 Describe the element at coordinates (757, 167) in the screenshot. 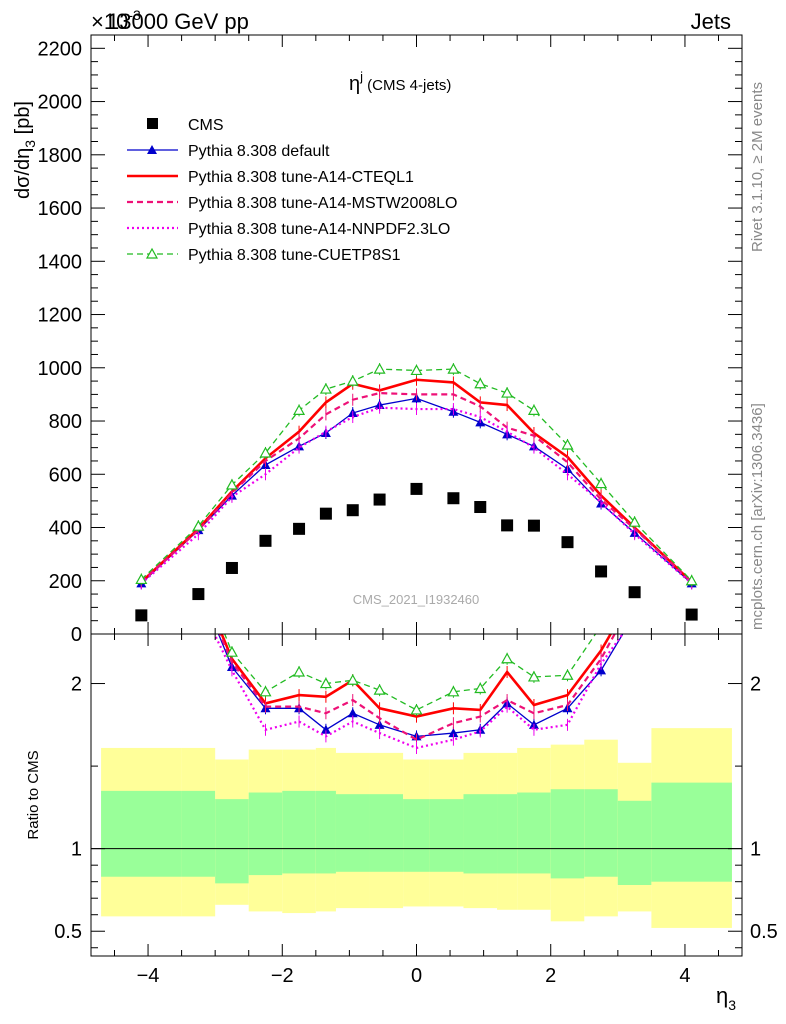

I see `rivet-version-label: Rivet 3.1.10, ≥ 2M events` at that location.